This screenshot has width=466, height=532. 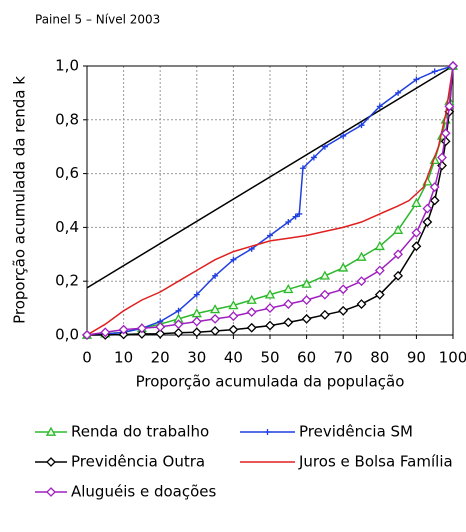 I want to click on y-tick-label: 0,8, so click(x=67, y=119).